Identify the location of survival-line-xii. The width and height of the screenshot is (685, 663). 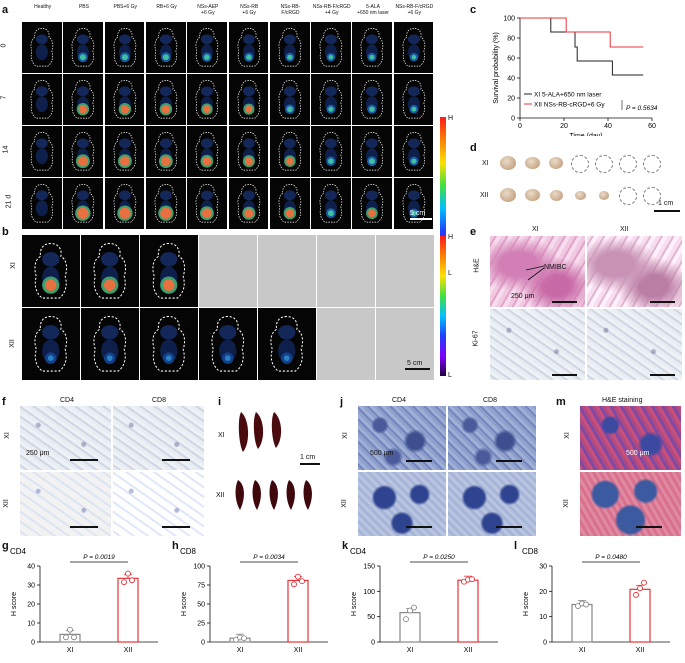
(582, 32).